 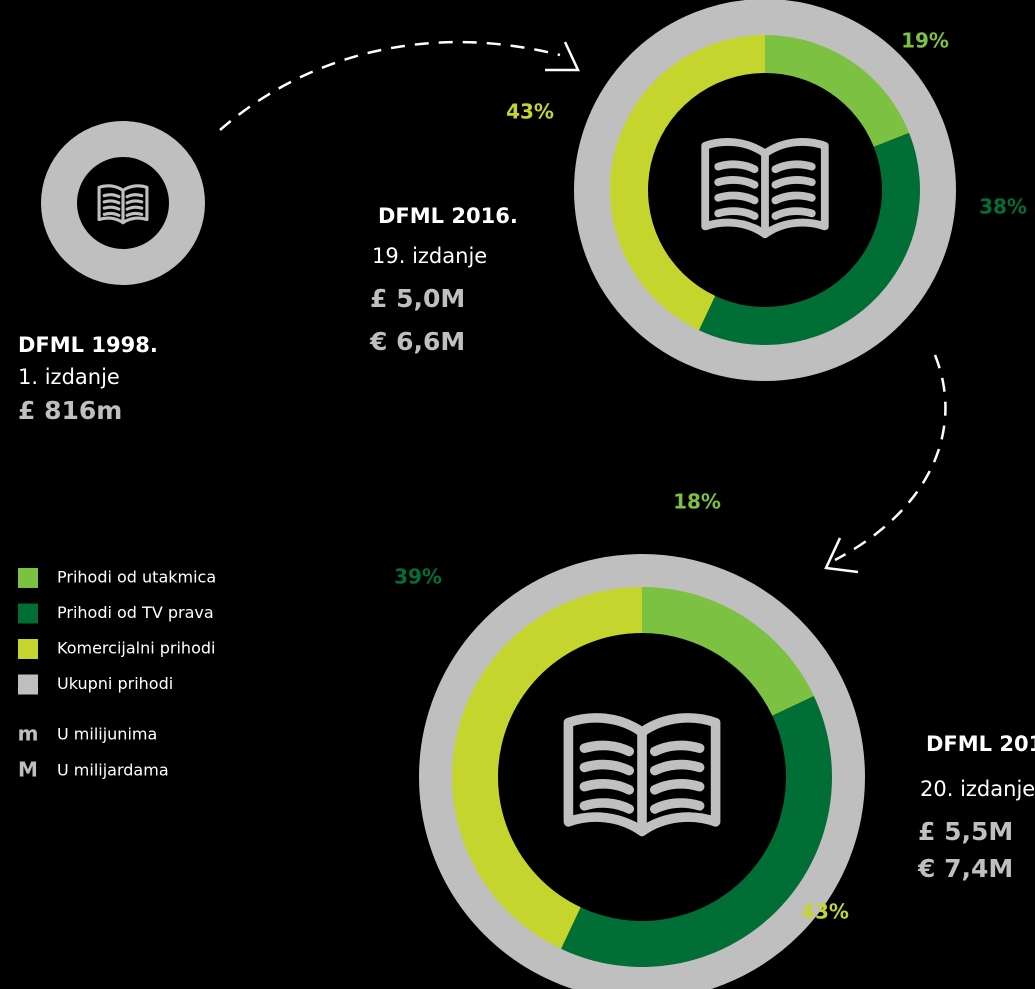 I want to click on legend-label: Komercijalni prihodi, so click(x=136, y=648).